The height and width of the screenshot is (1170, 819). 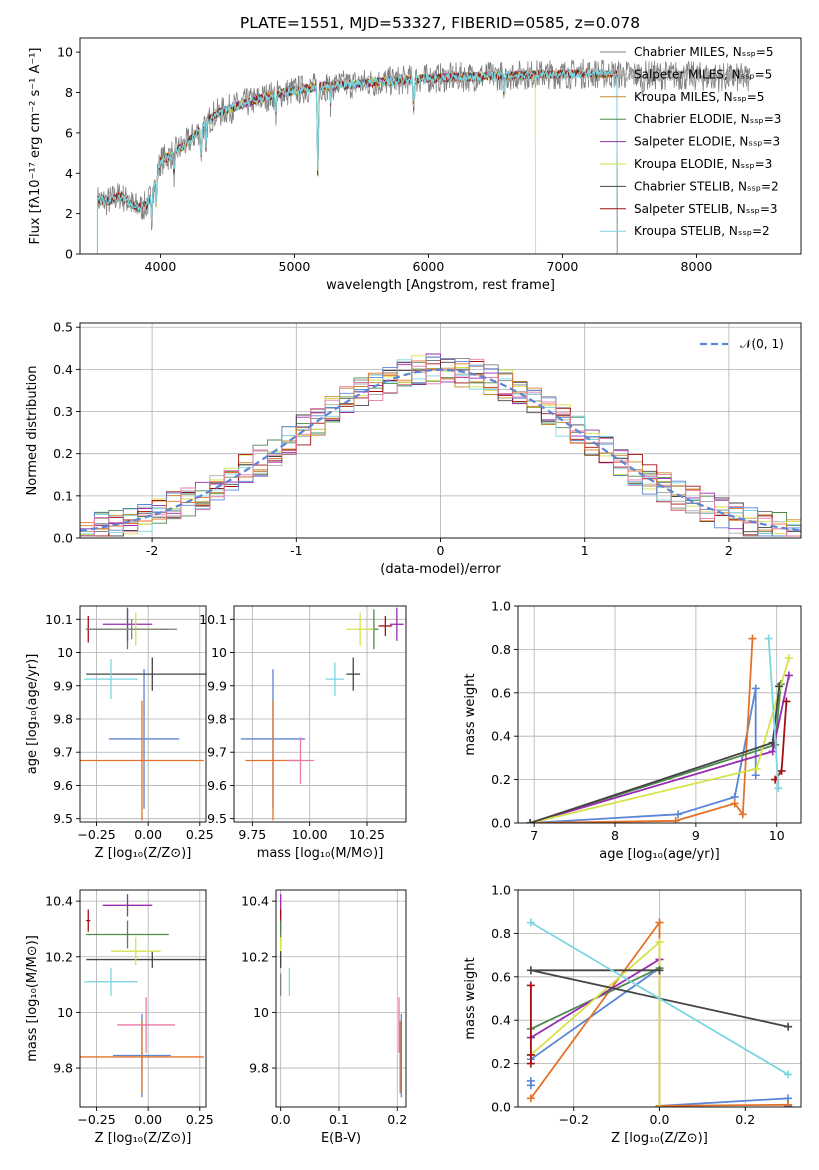 What do you see at coordinates (501, 890) in the screenshot?
I see `y-tick-label: 1.0` at bounding box center [501, 890].